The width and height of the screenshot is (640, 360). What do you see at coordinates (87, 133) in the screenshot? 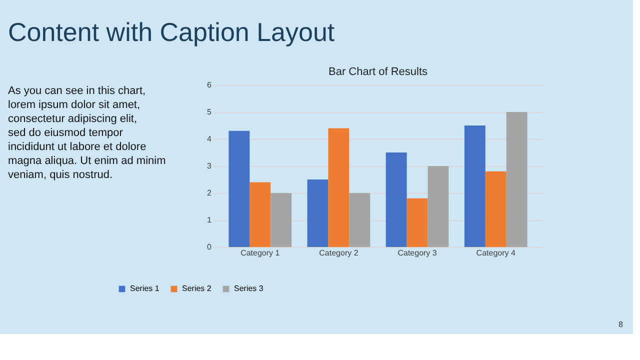
I see `text: As you can see in this chart, lorem ipsum dolor sit amet, consectetur adipiscing elit, sed do eiusmod tempor incididunt ut labore et dolore magna aliqua. Ut enim ad minim veniam, quis nostrud.` at bounding box center [87, 133].